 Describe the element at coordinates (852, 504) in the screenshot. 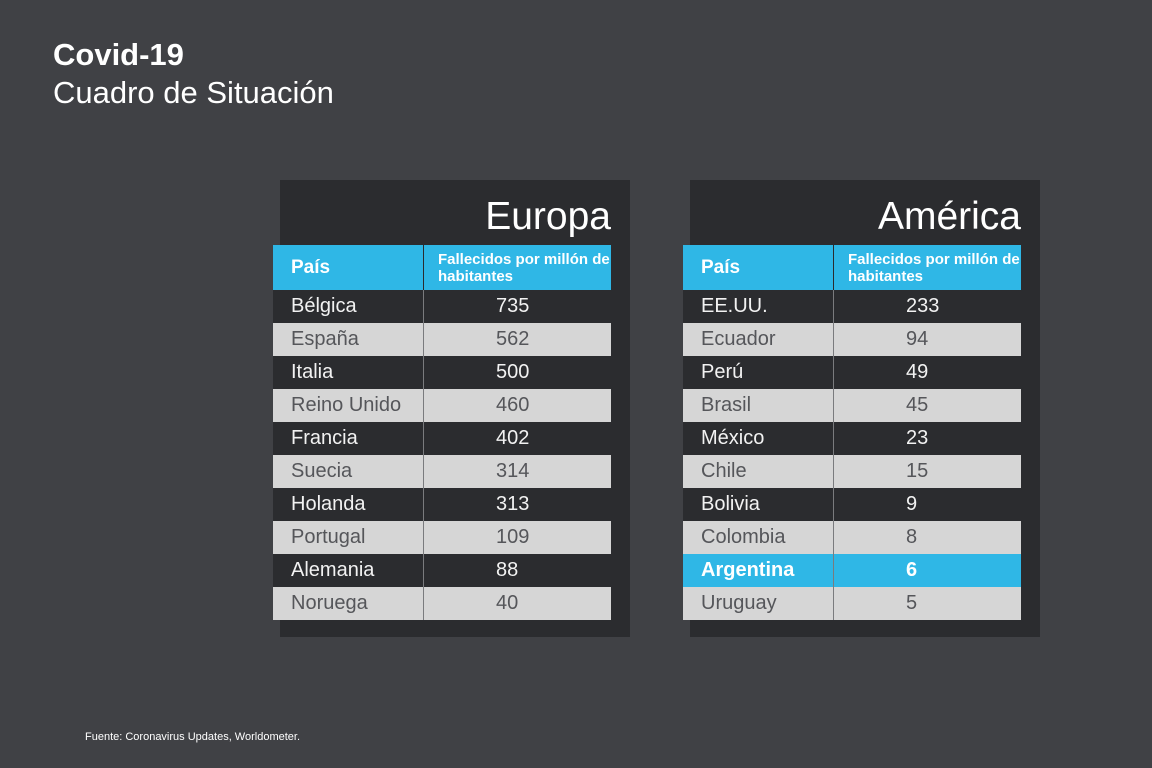

I see `table-row: Bolivia 9` at that location.